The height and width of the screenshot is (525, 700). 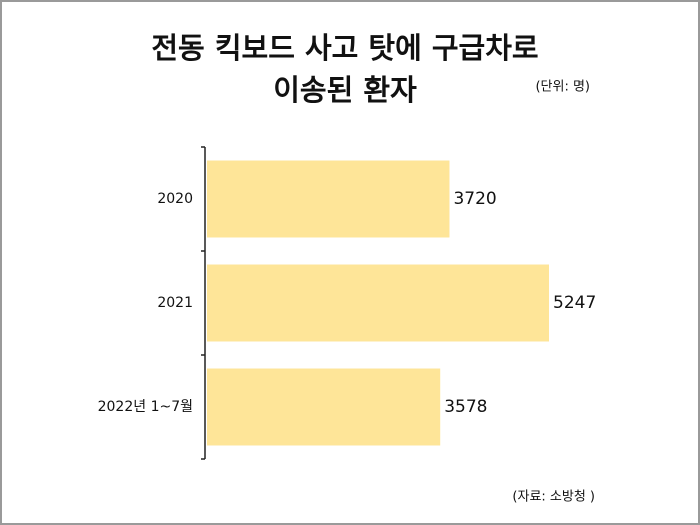 What do you see at coordinates (175, 199) in the screenshot?
I see `y-tick-label: 2020` at bounding box center [175, 199].